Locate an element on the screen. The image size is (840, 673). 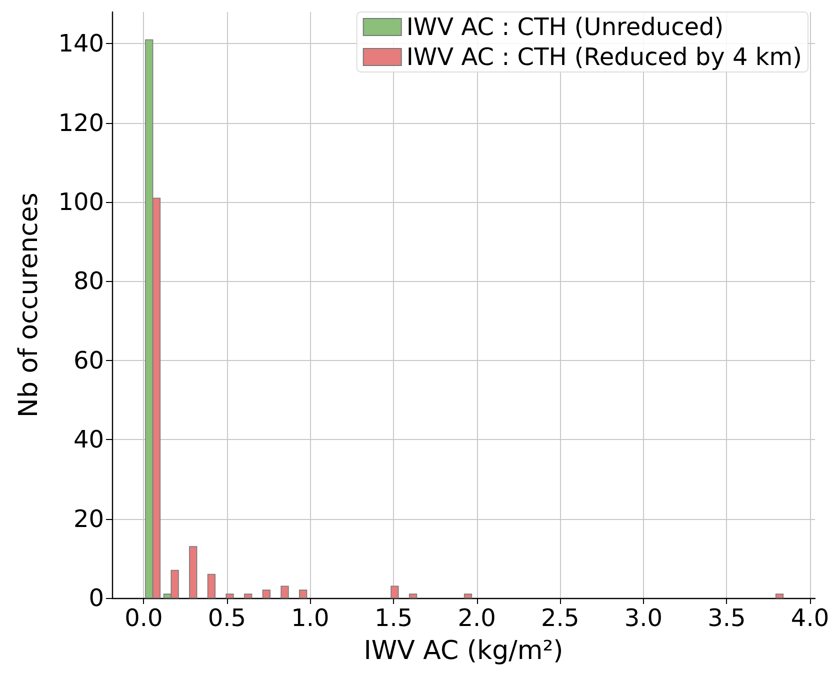
x-tick-label: 0.0 is located at coordinates (143, 618).